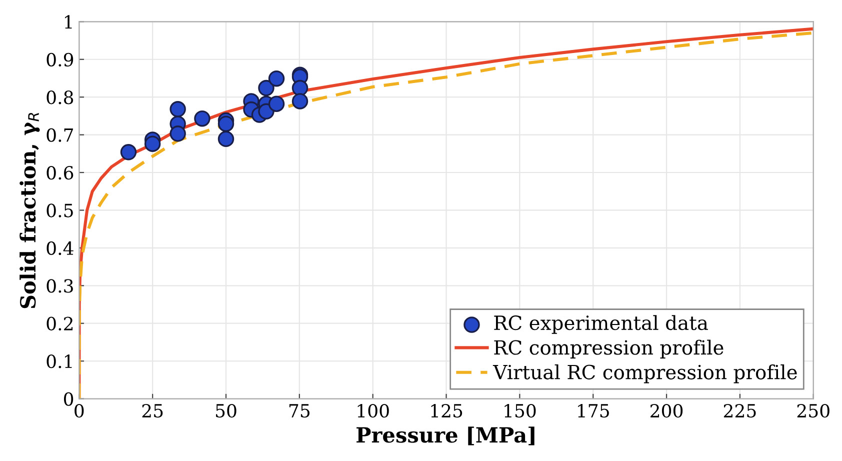 This screenshot has width=842, height=461. Describe the element at coordinates (226, 411) in the screenshot. I see `x-tick-label: 50` at that location.